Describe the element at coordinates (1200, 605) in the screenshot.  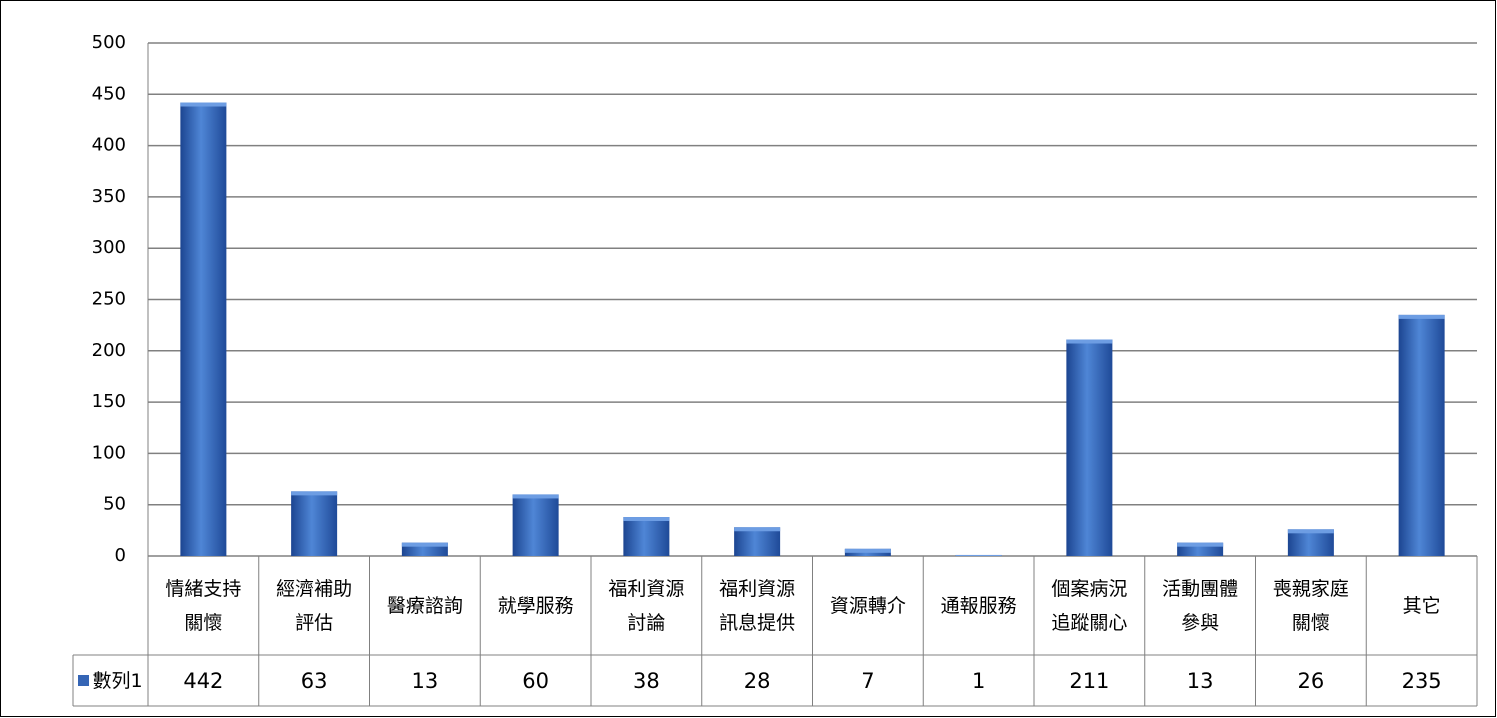
I see `x-tick-label: 活動團體 參與` at that location.